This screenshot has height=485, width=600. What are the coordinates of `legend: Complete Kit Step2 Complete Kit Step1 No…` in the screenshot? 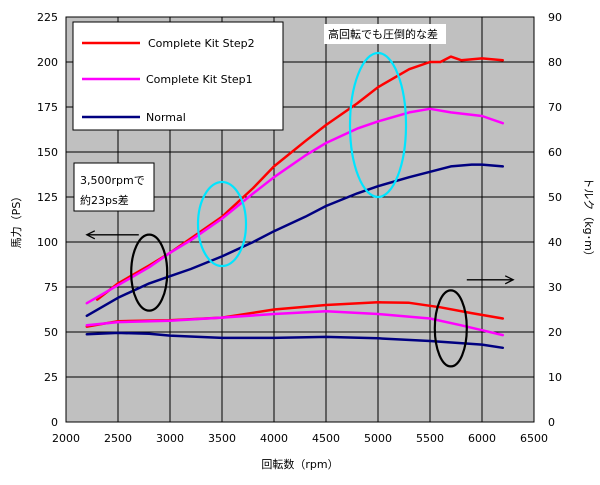 It's located at (178, 76).